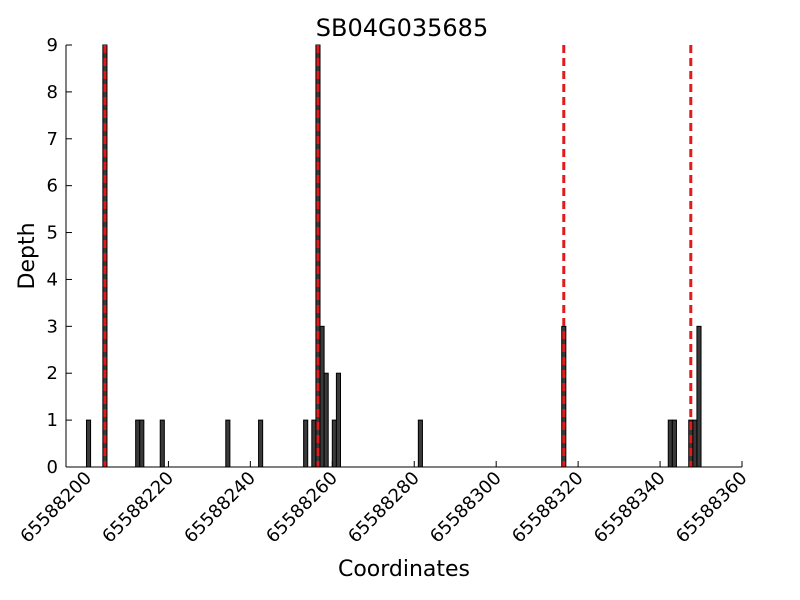 The image size is (800, 600). What do you see at coordinates (52, 420) in the screenshot?
I see `y-tick-label: 1` at bounding box center [52, 420].